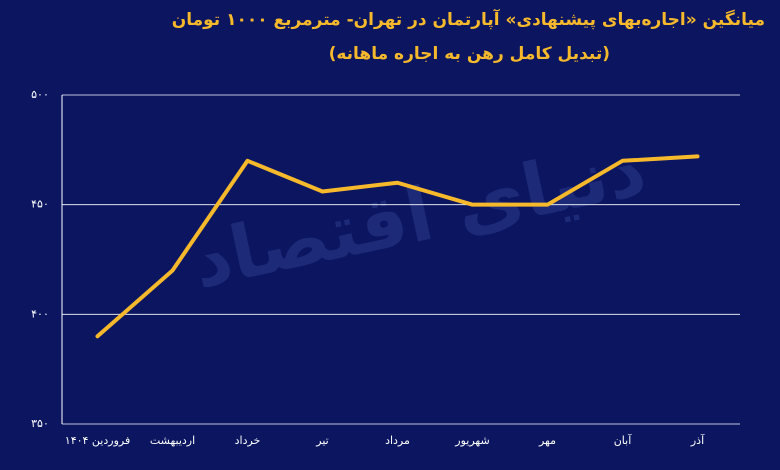 The image size is (780, 470). I want to click on y-tick-label: ۴۵۰, so click(40, 204).